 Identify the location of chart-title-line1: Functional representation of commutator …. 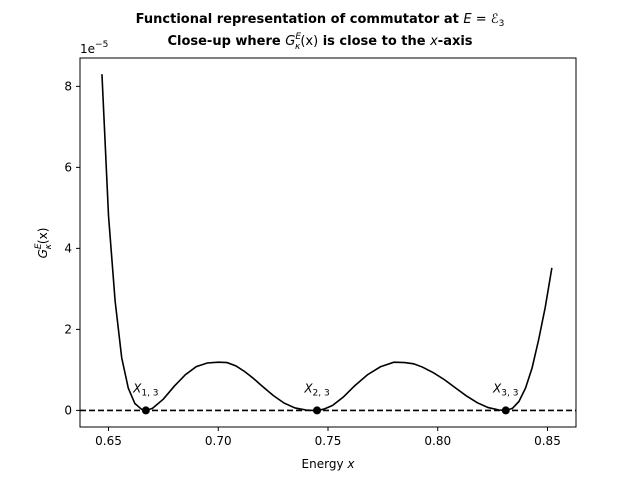
(320, 20).